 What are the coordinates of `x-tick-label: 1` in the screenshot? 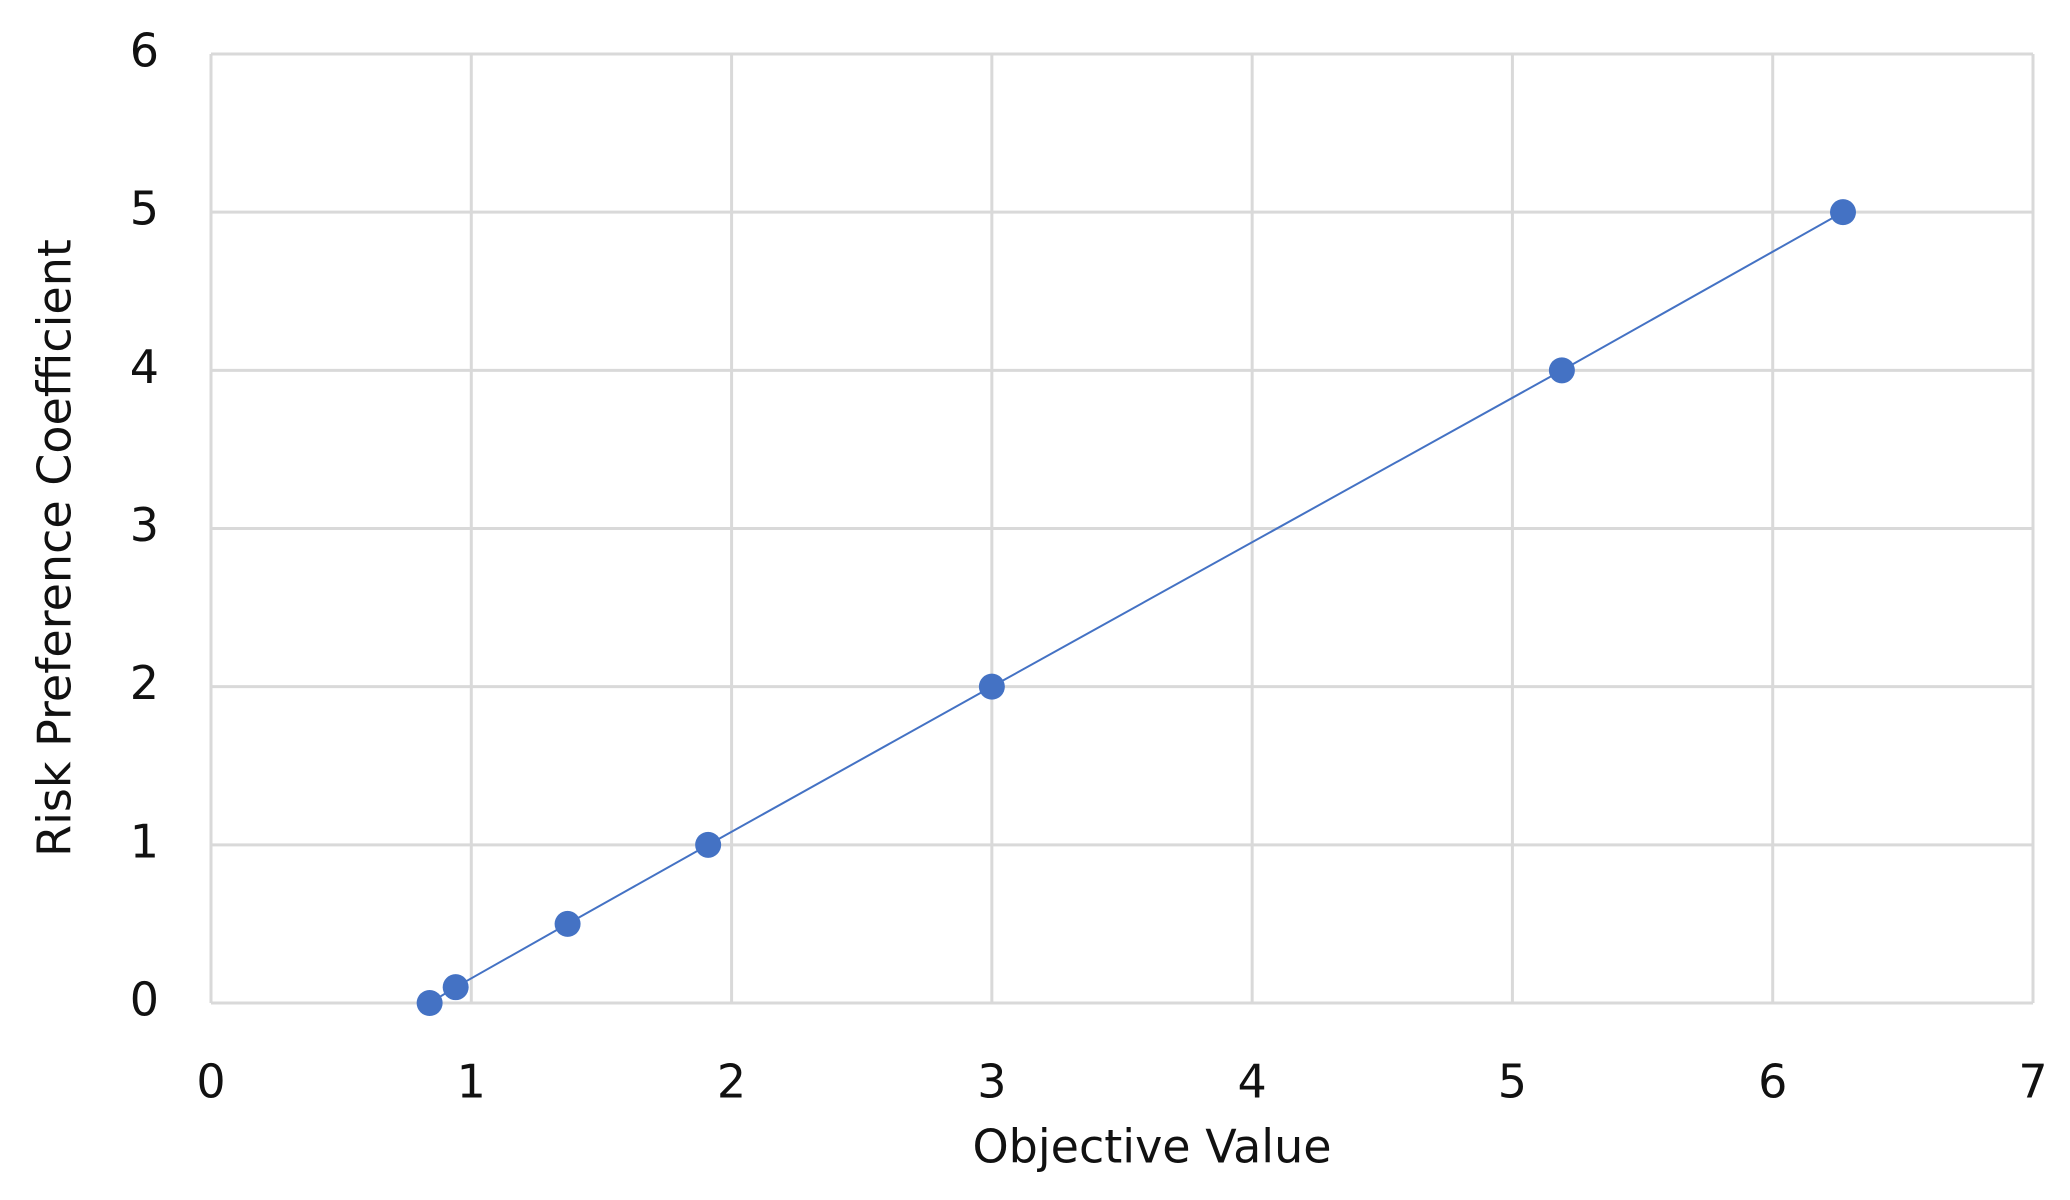 It's located at (471, 1082).